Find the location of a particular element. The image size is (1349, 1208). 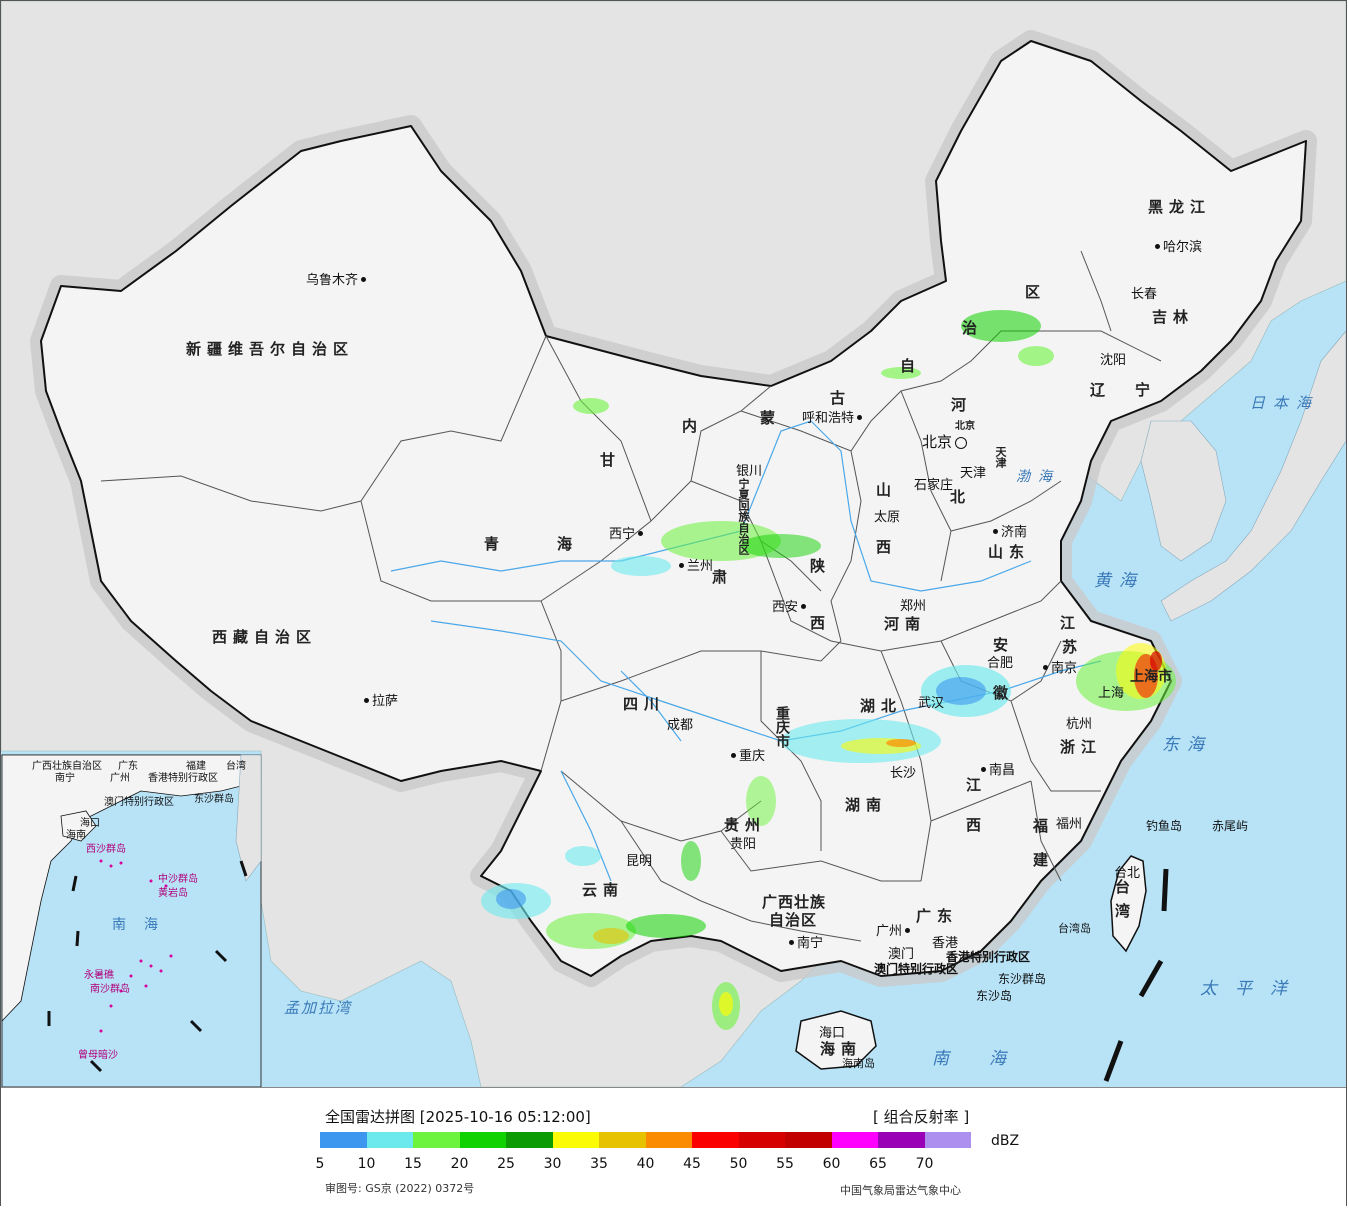

city-name: 南宁 is located at coordinates (810, 943).